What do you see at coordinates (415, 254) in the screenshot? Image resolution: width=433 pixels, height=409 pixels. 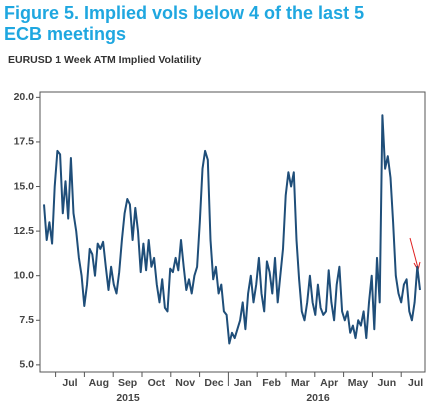 I see `annotation-arrow` at bounding box center [415, 254].